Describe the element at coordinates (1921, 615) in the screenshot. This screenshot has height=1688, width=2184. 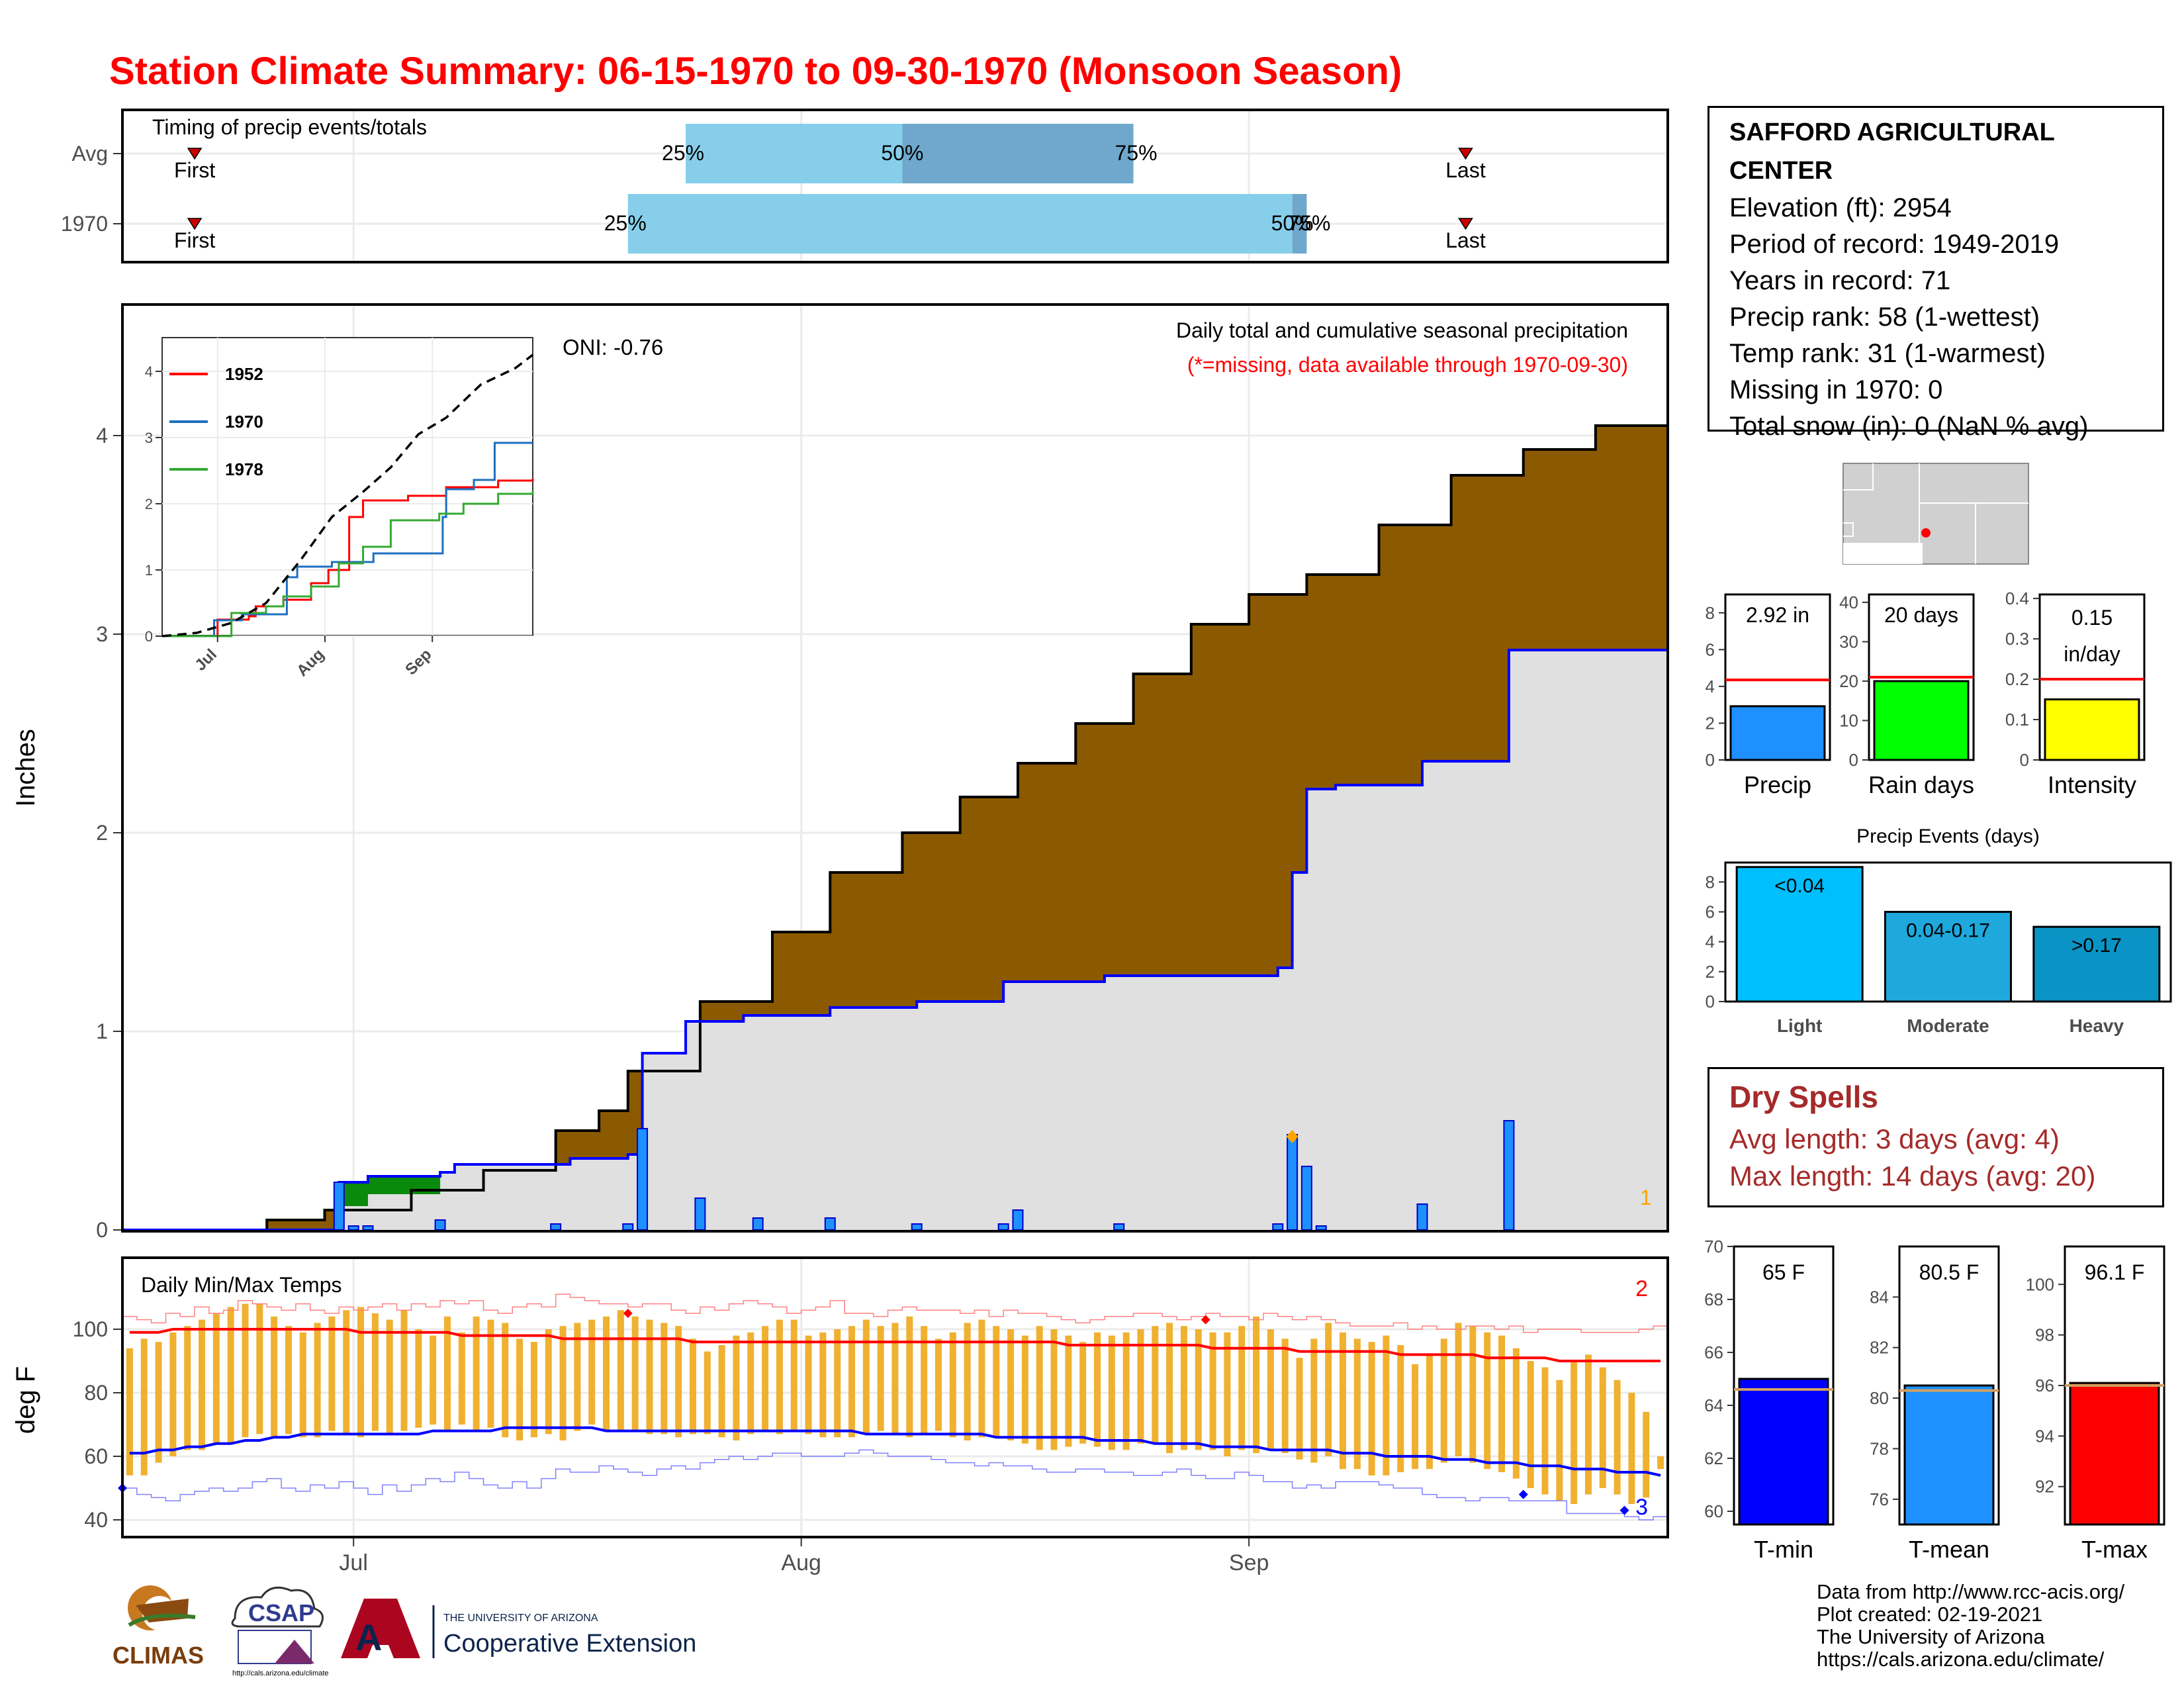
I see `summary-value-label: 20 days` at that location.